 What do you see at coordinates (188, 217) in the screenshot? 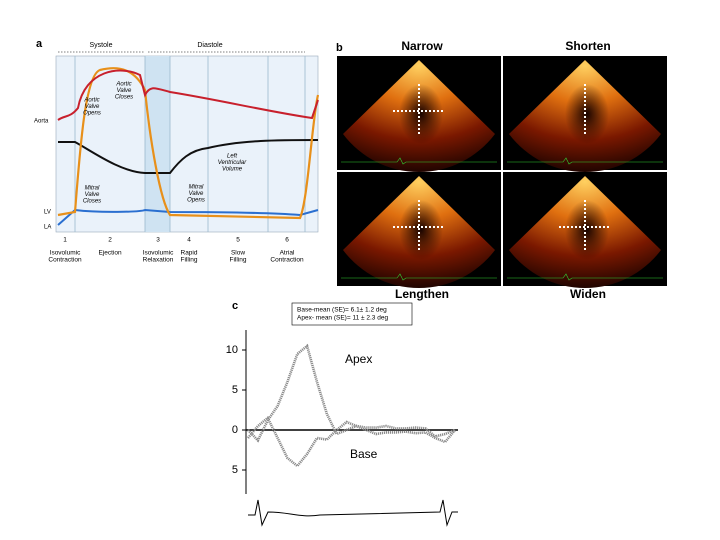
I see `la-curve` at bounding box center [188, 217].